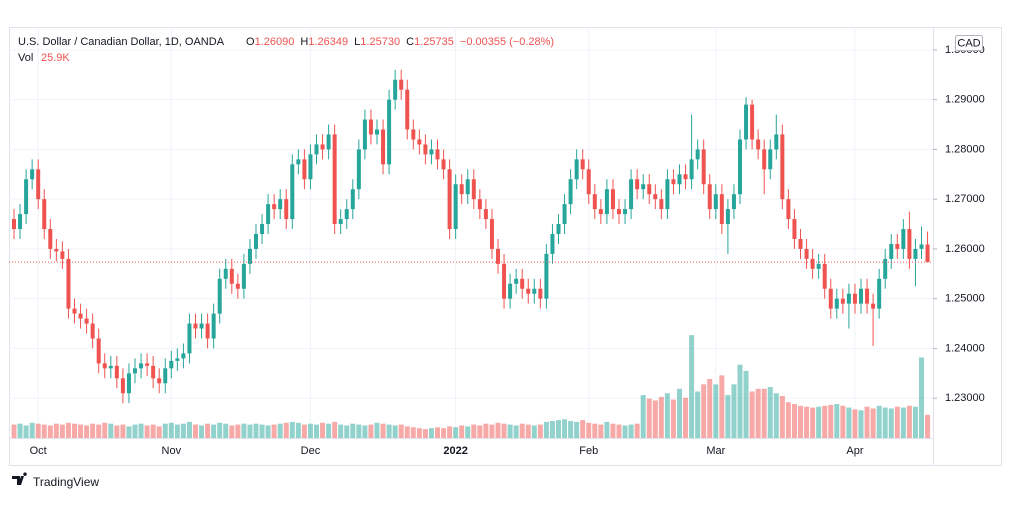  Describe the element at coordinates (965, 199) in the screenshot. I see `y-tick-label: 1.27000` at that location.